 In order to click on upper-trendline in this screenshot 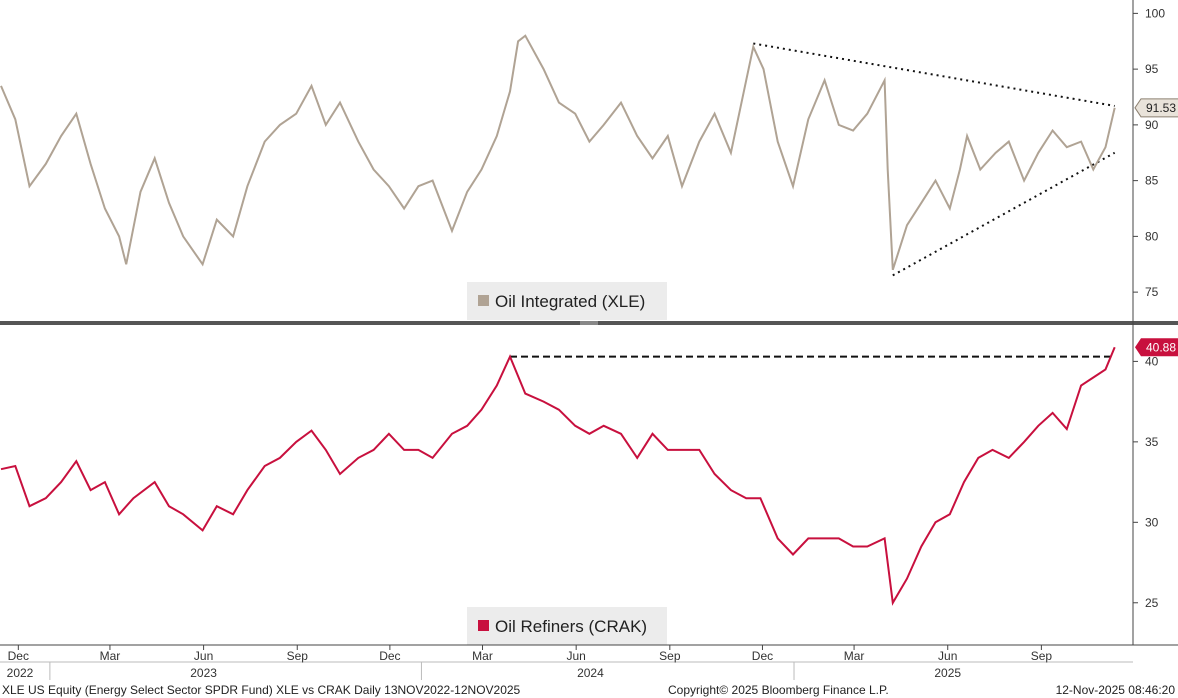, I will do `click(934, 74)`.